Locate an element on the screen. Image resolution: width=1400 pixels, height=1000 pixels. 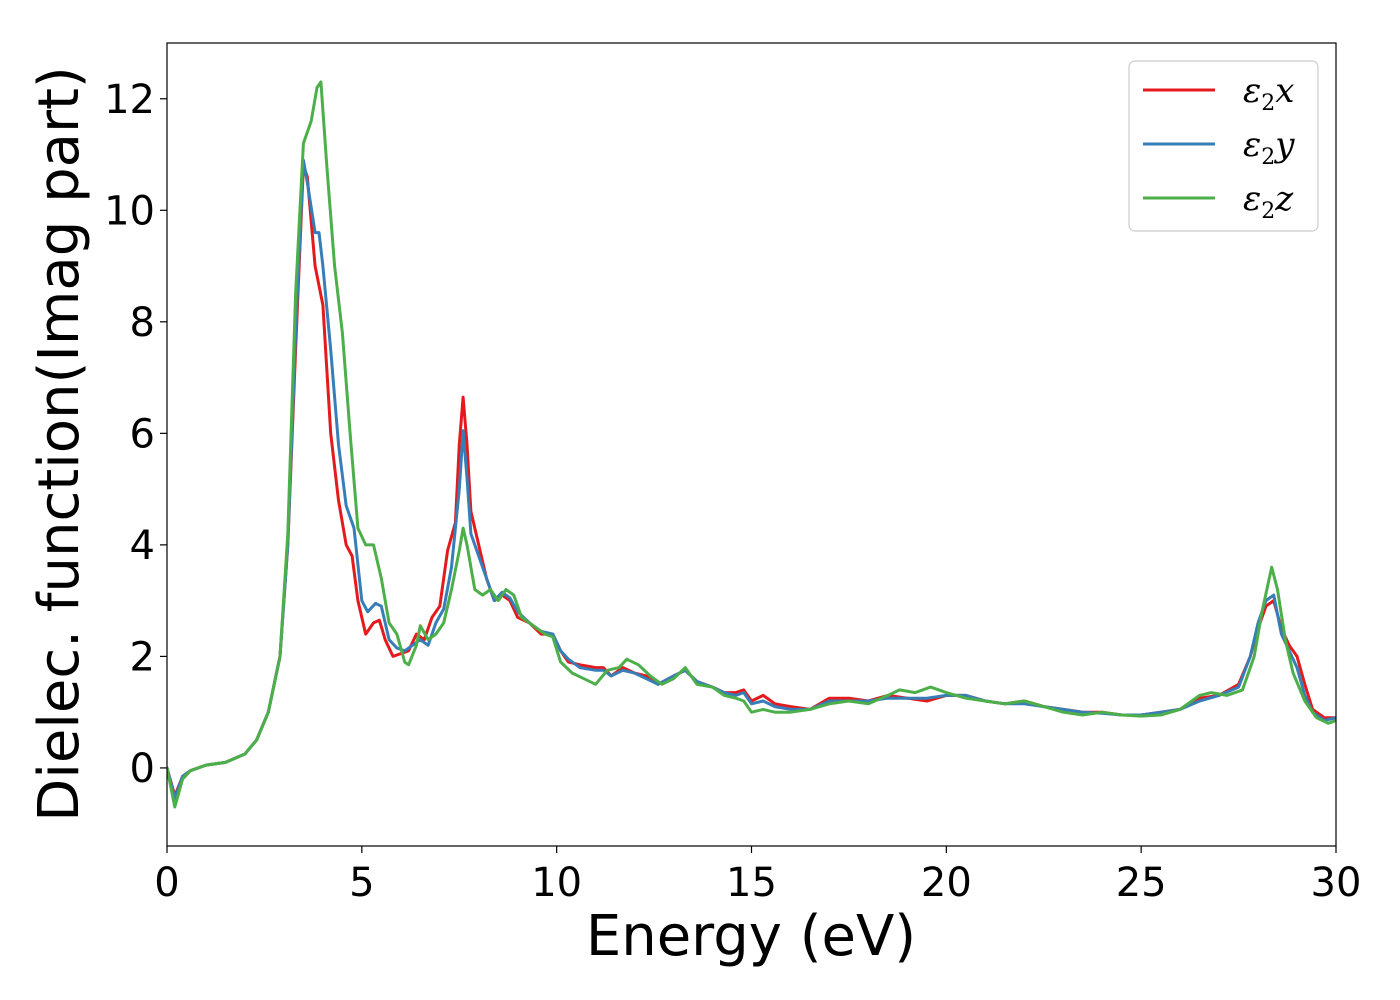
legend-label-y: ε2y is located at coordinates (1269, 147).